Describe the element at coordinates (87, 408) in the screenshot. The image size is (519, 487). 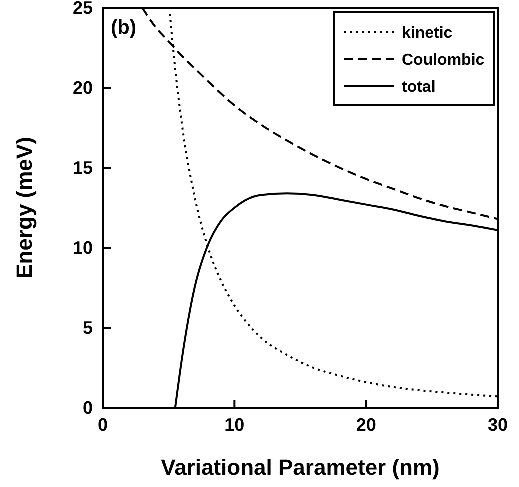
I see `y-tick-label: 0` at that location.